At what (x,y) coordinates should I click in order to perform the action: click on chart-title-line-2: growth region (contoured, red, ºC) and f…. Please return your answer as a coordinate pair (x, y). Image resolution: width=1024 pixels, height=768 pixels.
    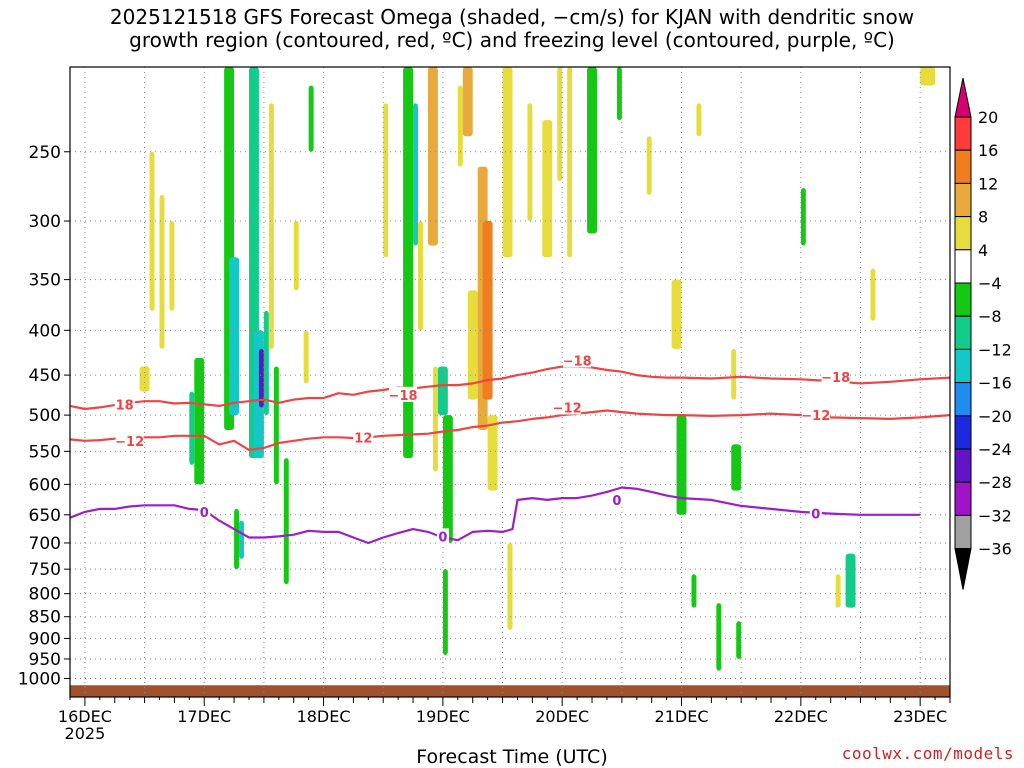
    Looking at the image, I should click on (512, 40).